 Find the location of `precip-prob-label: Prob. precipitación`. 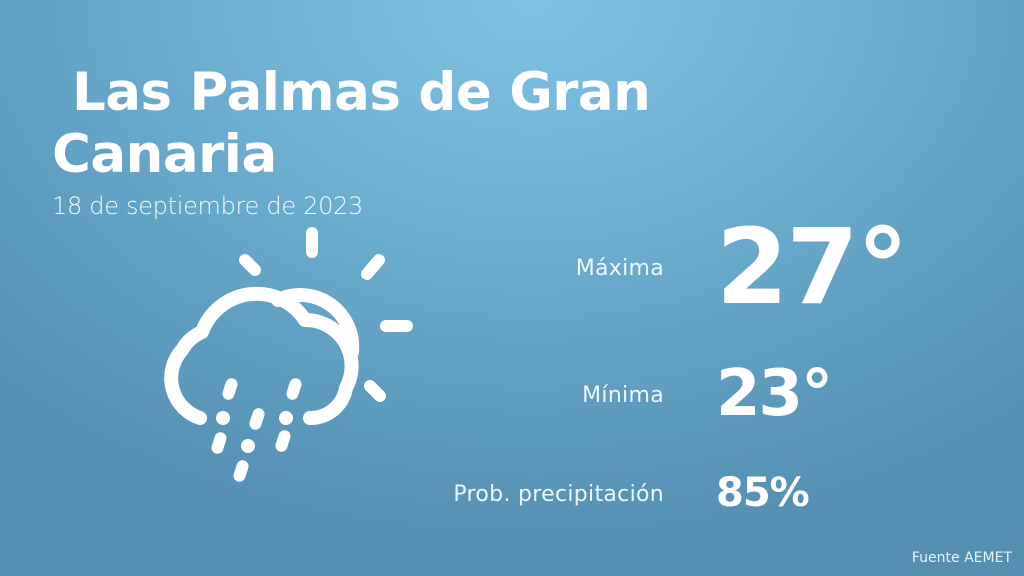

precip-prob-label: Prob. precipitación is located at coordinates (558, 494).